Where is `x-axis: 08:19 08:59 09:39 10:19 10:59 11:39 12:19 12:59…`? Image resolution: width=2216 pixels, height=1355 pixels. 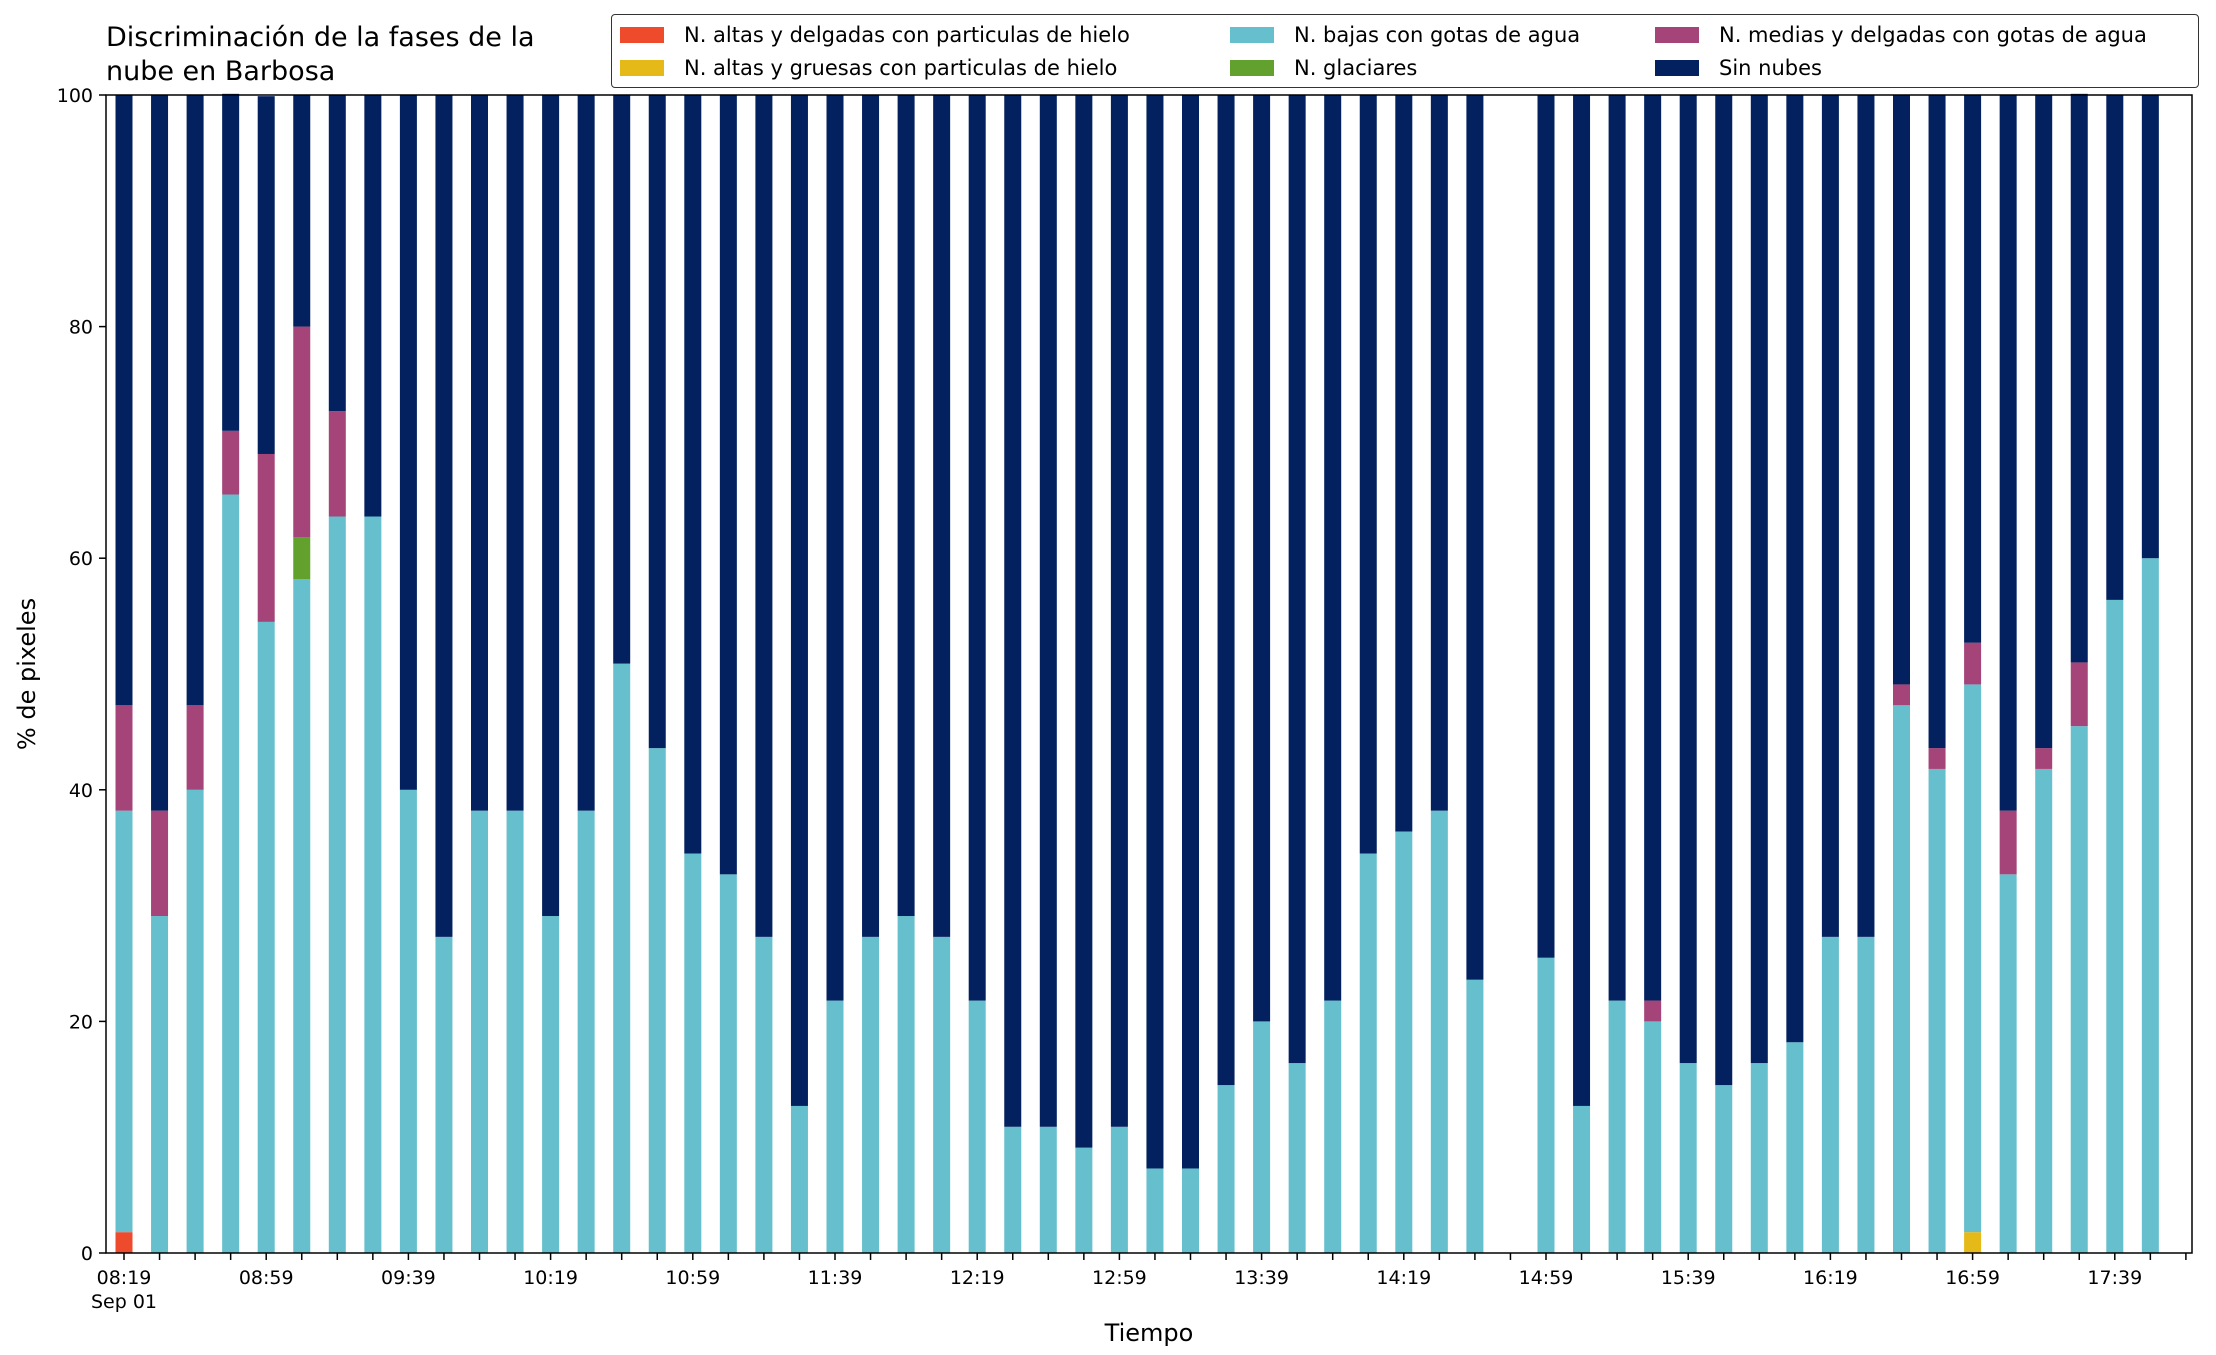 x-axis: 08:19 08:59 09:39 10:19 10:59 11:39 12:19 12:59… is located at coordinates (1139, 1283).